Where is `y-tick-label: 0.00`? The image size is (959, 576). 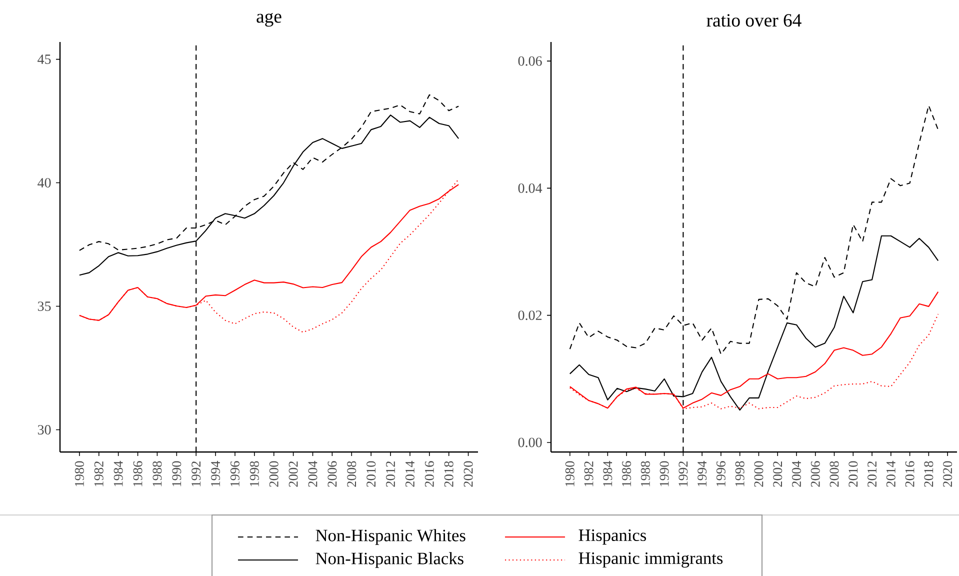
y-tick-label: 0.00 is located at coordinates (530, 443).